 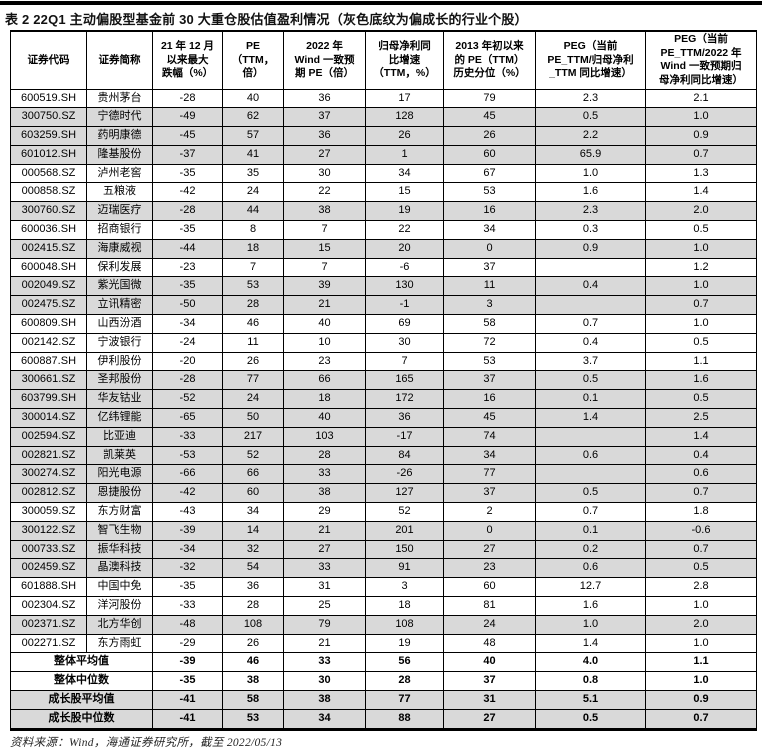 I want to click on cell-code: 300014.SZ, so click(x=48, y=418).